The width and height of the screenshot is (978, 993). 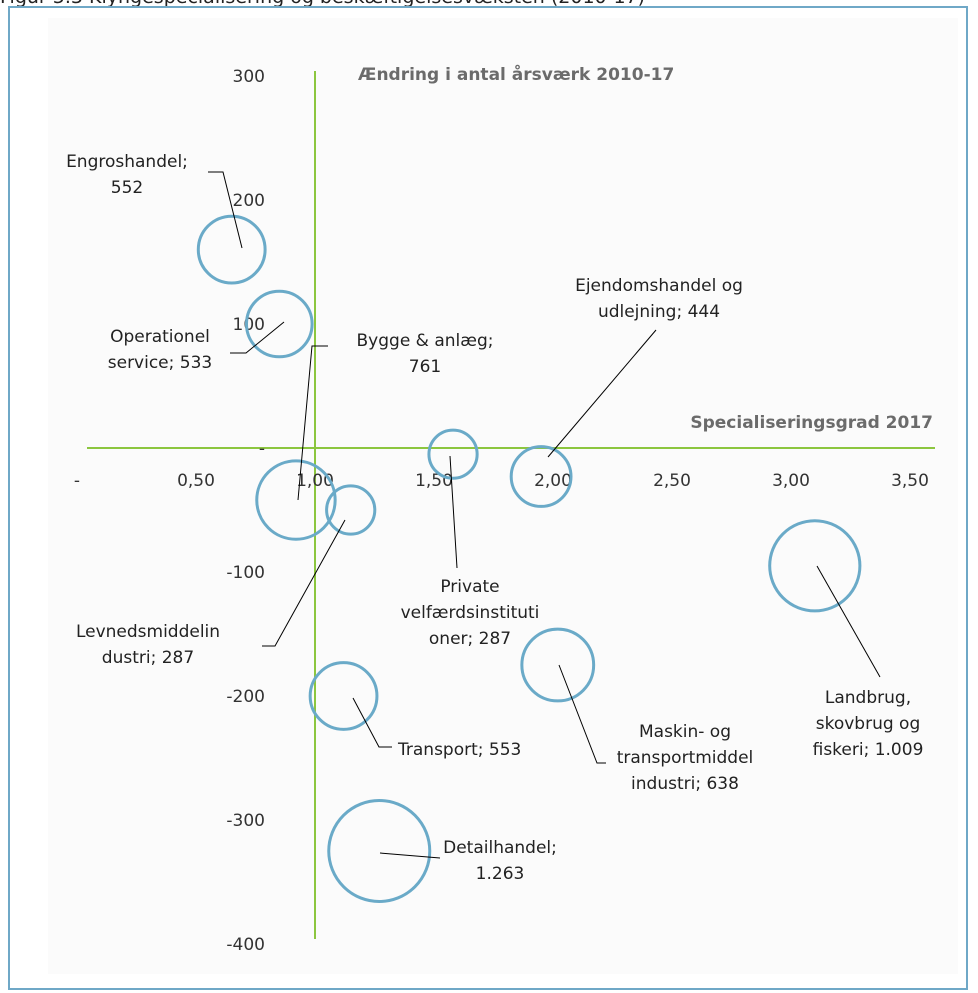 What do you see at coordinates (249, 201) in the screenshot?
I see `y-tick-label: 200` at bounding box center [249, 201].